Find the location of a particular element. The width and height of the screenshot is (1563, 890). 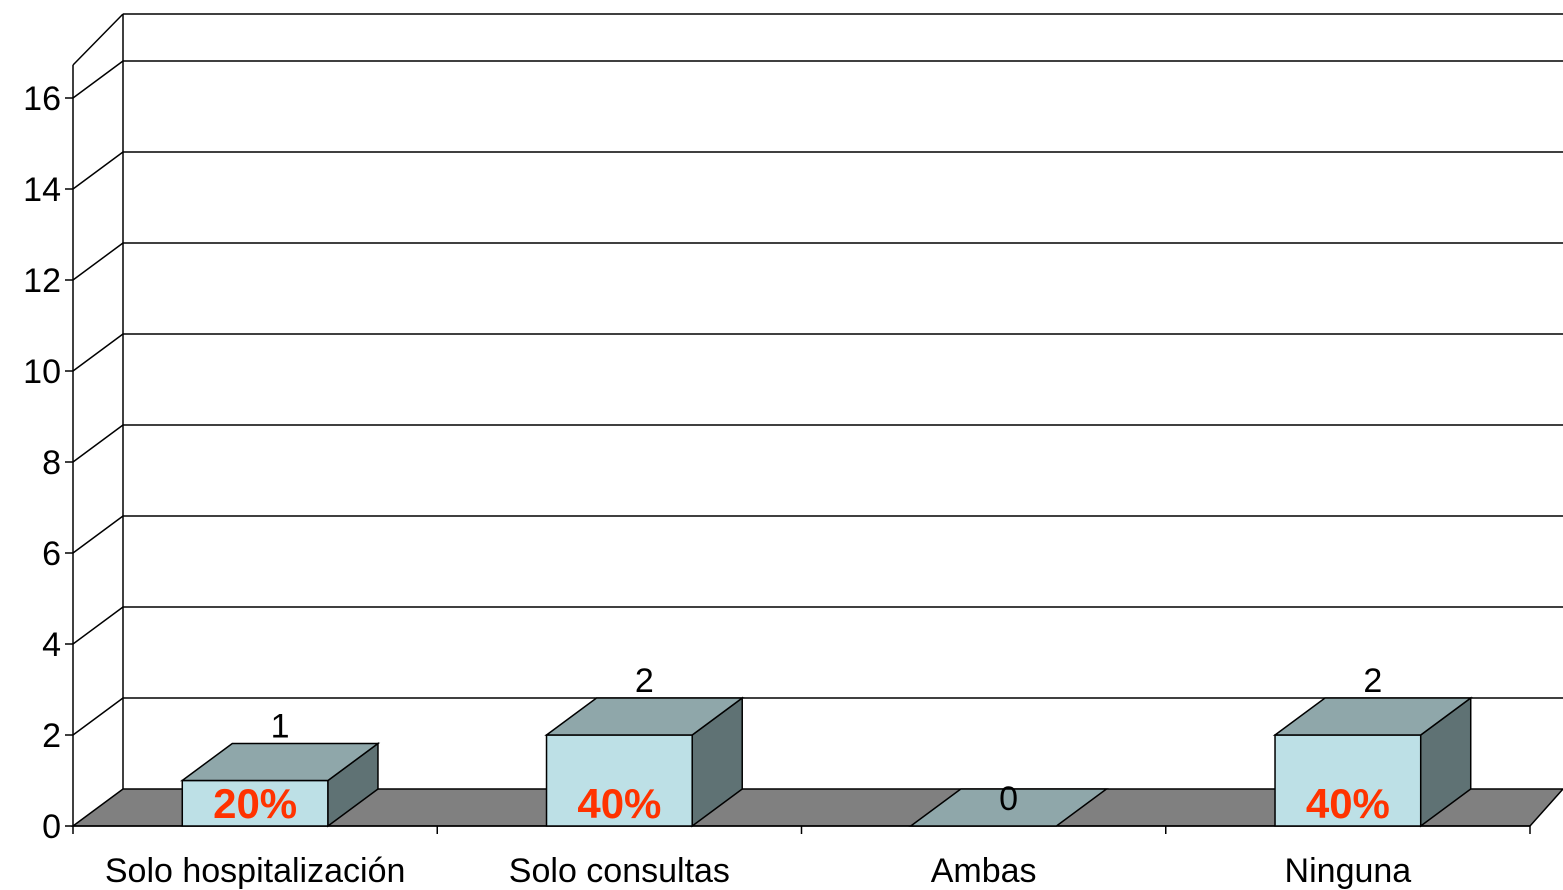

data-label: 1 is located at coordinates (280, 727).